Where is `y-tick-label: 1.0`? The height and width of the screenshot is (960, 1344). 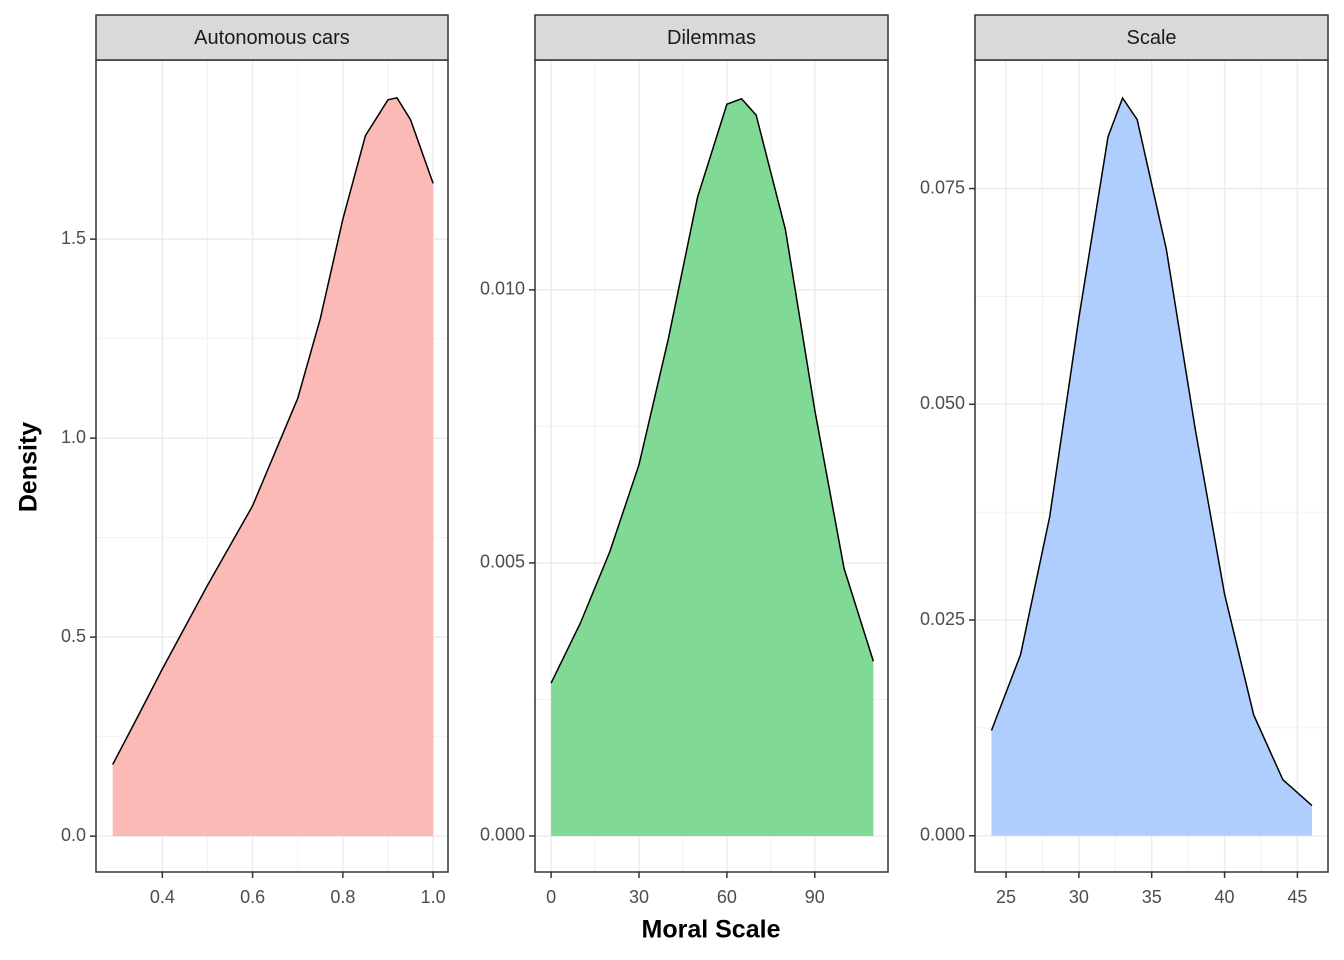
y-tick-label: 1.0 is located at coordinates (73, 437).